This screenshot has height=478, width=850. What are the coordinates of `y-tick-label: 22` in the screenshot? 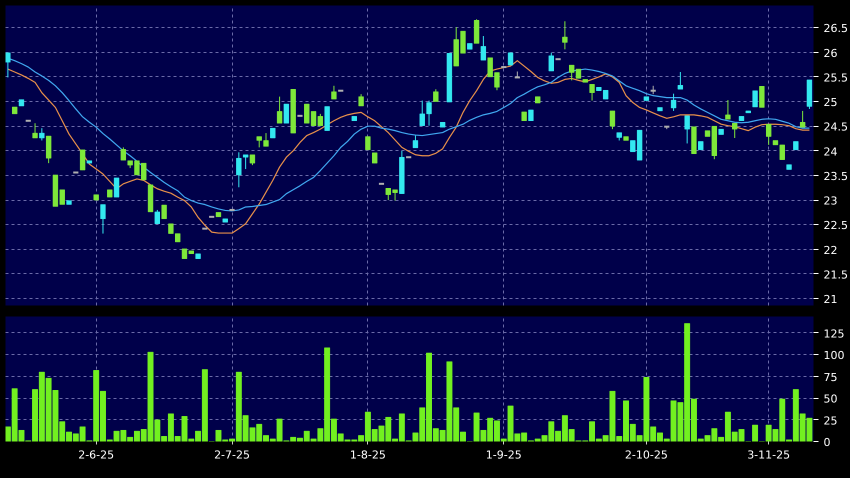 It's located at (831, 250).